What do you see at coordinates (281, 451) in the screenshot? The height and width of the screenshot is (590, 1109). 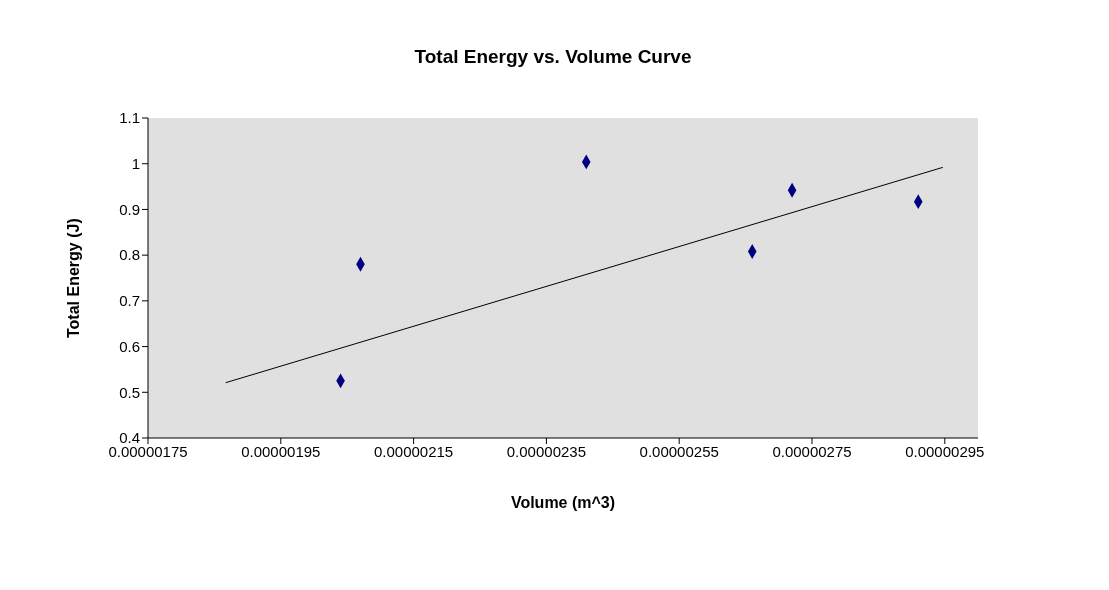 I see `x-tick-label: 0.00000195` at bounding box center [281, 451].